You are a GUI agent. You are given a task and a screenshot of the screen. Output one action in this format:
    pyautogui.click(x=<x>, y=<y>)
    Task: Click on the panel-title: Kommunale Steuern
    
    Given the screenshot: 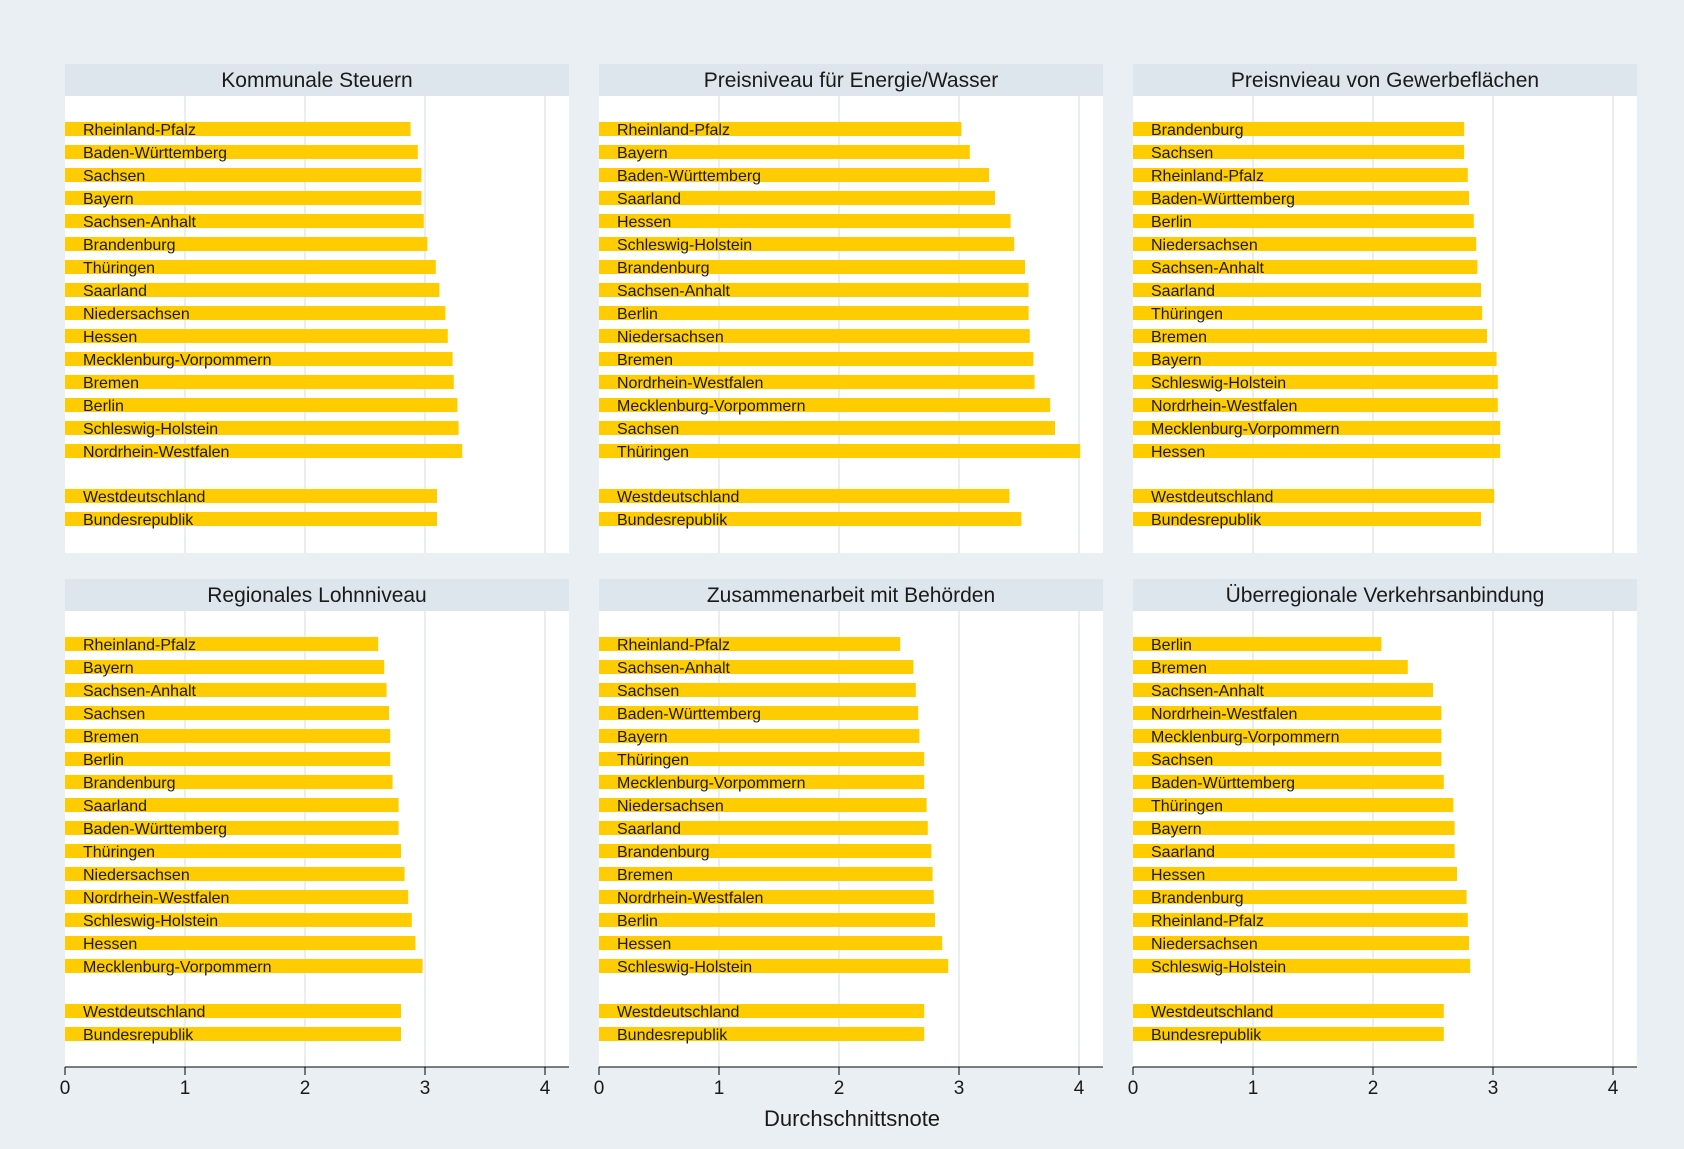 What is the action you would take?
    pyautogui.click(x=316, y=80)
    